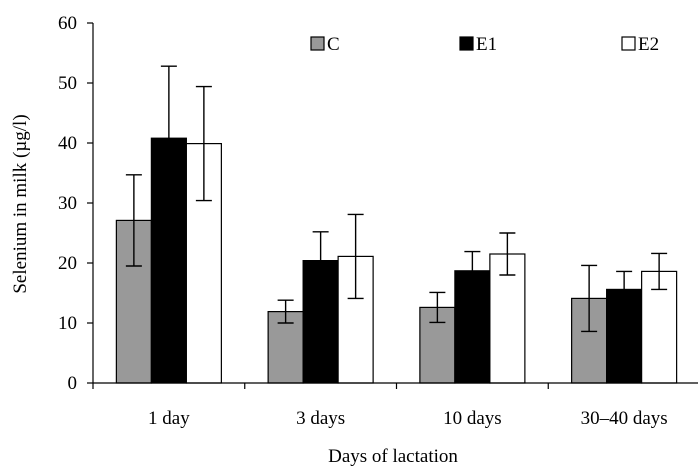  What do you see at coordinates (472, 418) in the screenshot?
I see `x-tick-label: 10 days` at bounding box center [472, 418].